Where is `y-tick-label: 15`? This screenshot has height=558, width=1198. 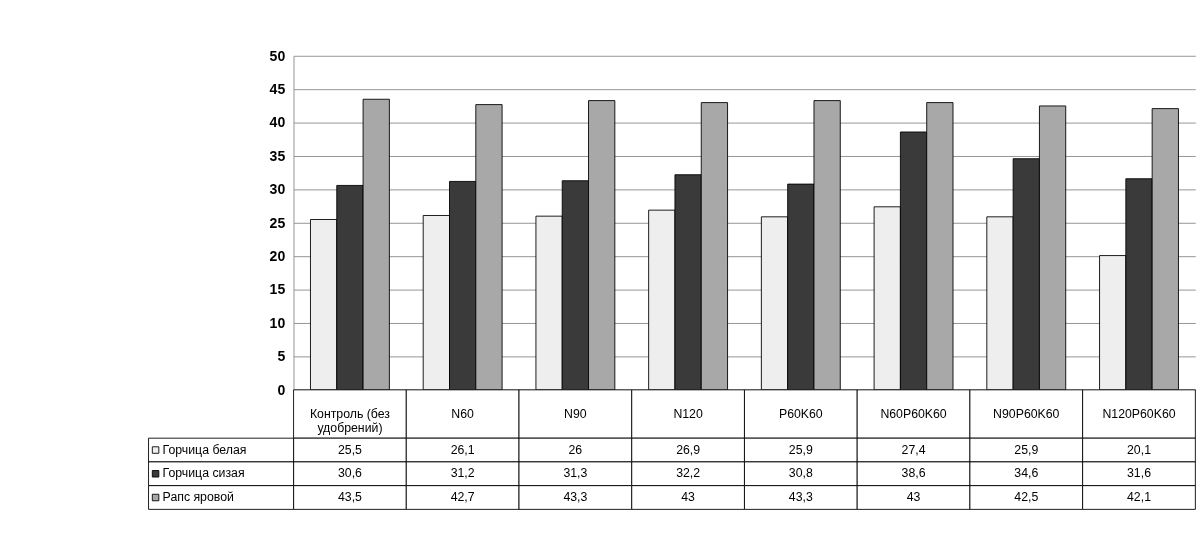 y-tick-label: 15 is located at coordinates (277, 289).